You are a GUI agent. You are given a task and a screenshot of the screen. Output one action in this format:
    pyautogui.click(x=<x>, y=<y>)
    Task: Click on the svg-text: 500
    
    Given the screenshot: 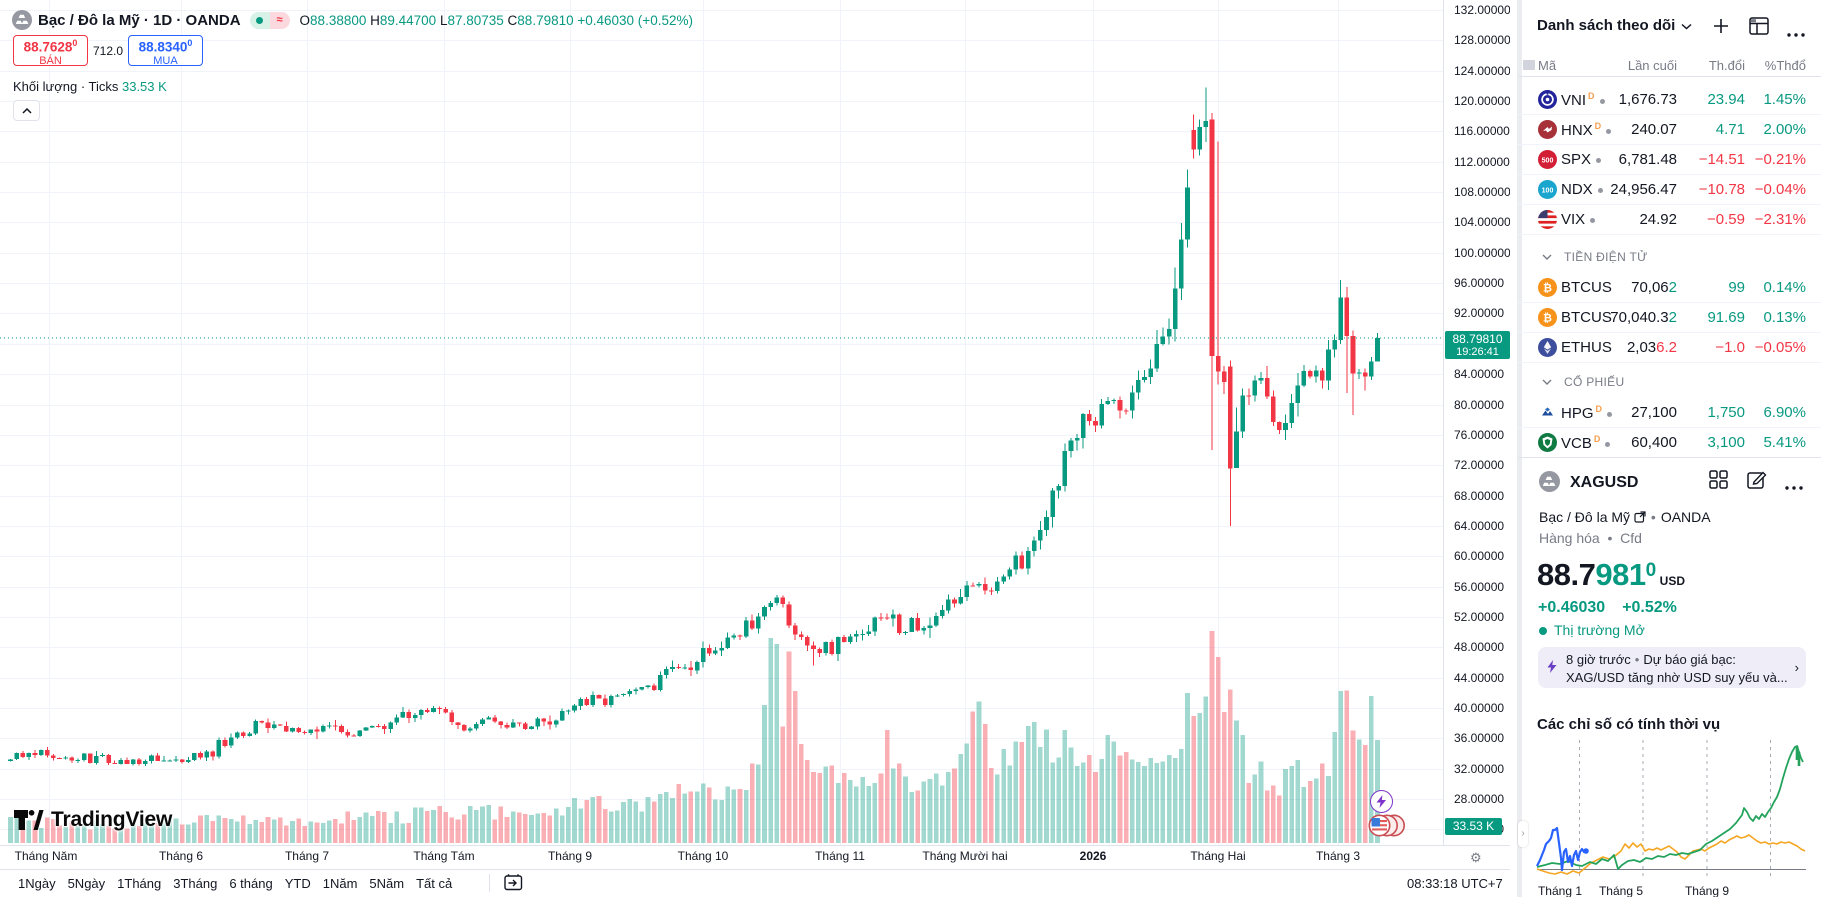 What is the action you would take?
    pyautogui.click(x=1548, y=161)
    